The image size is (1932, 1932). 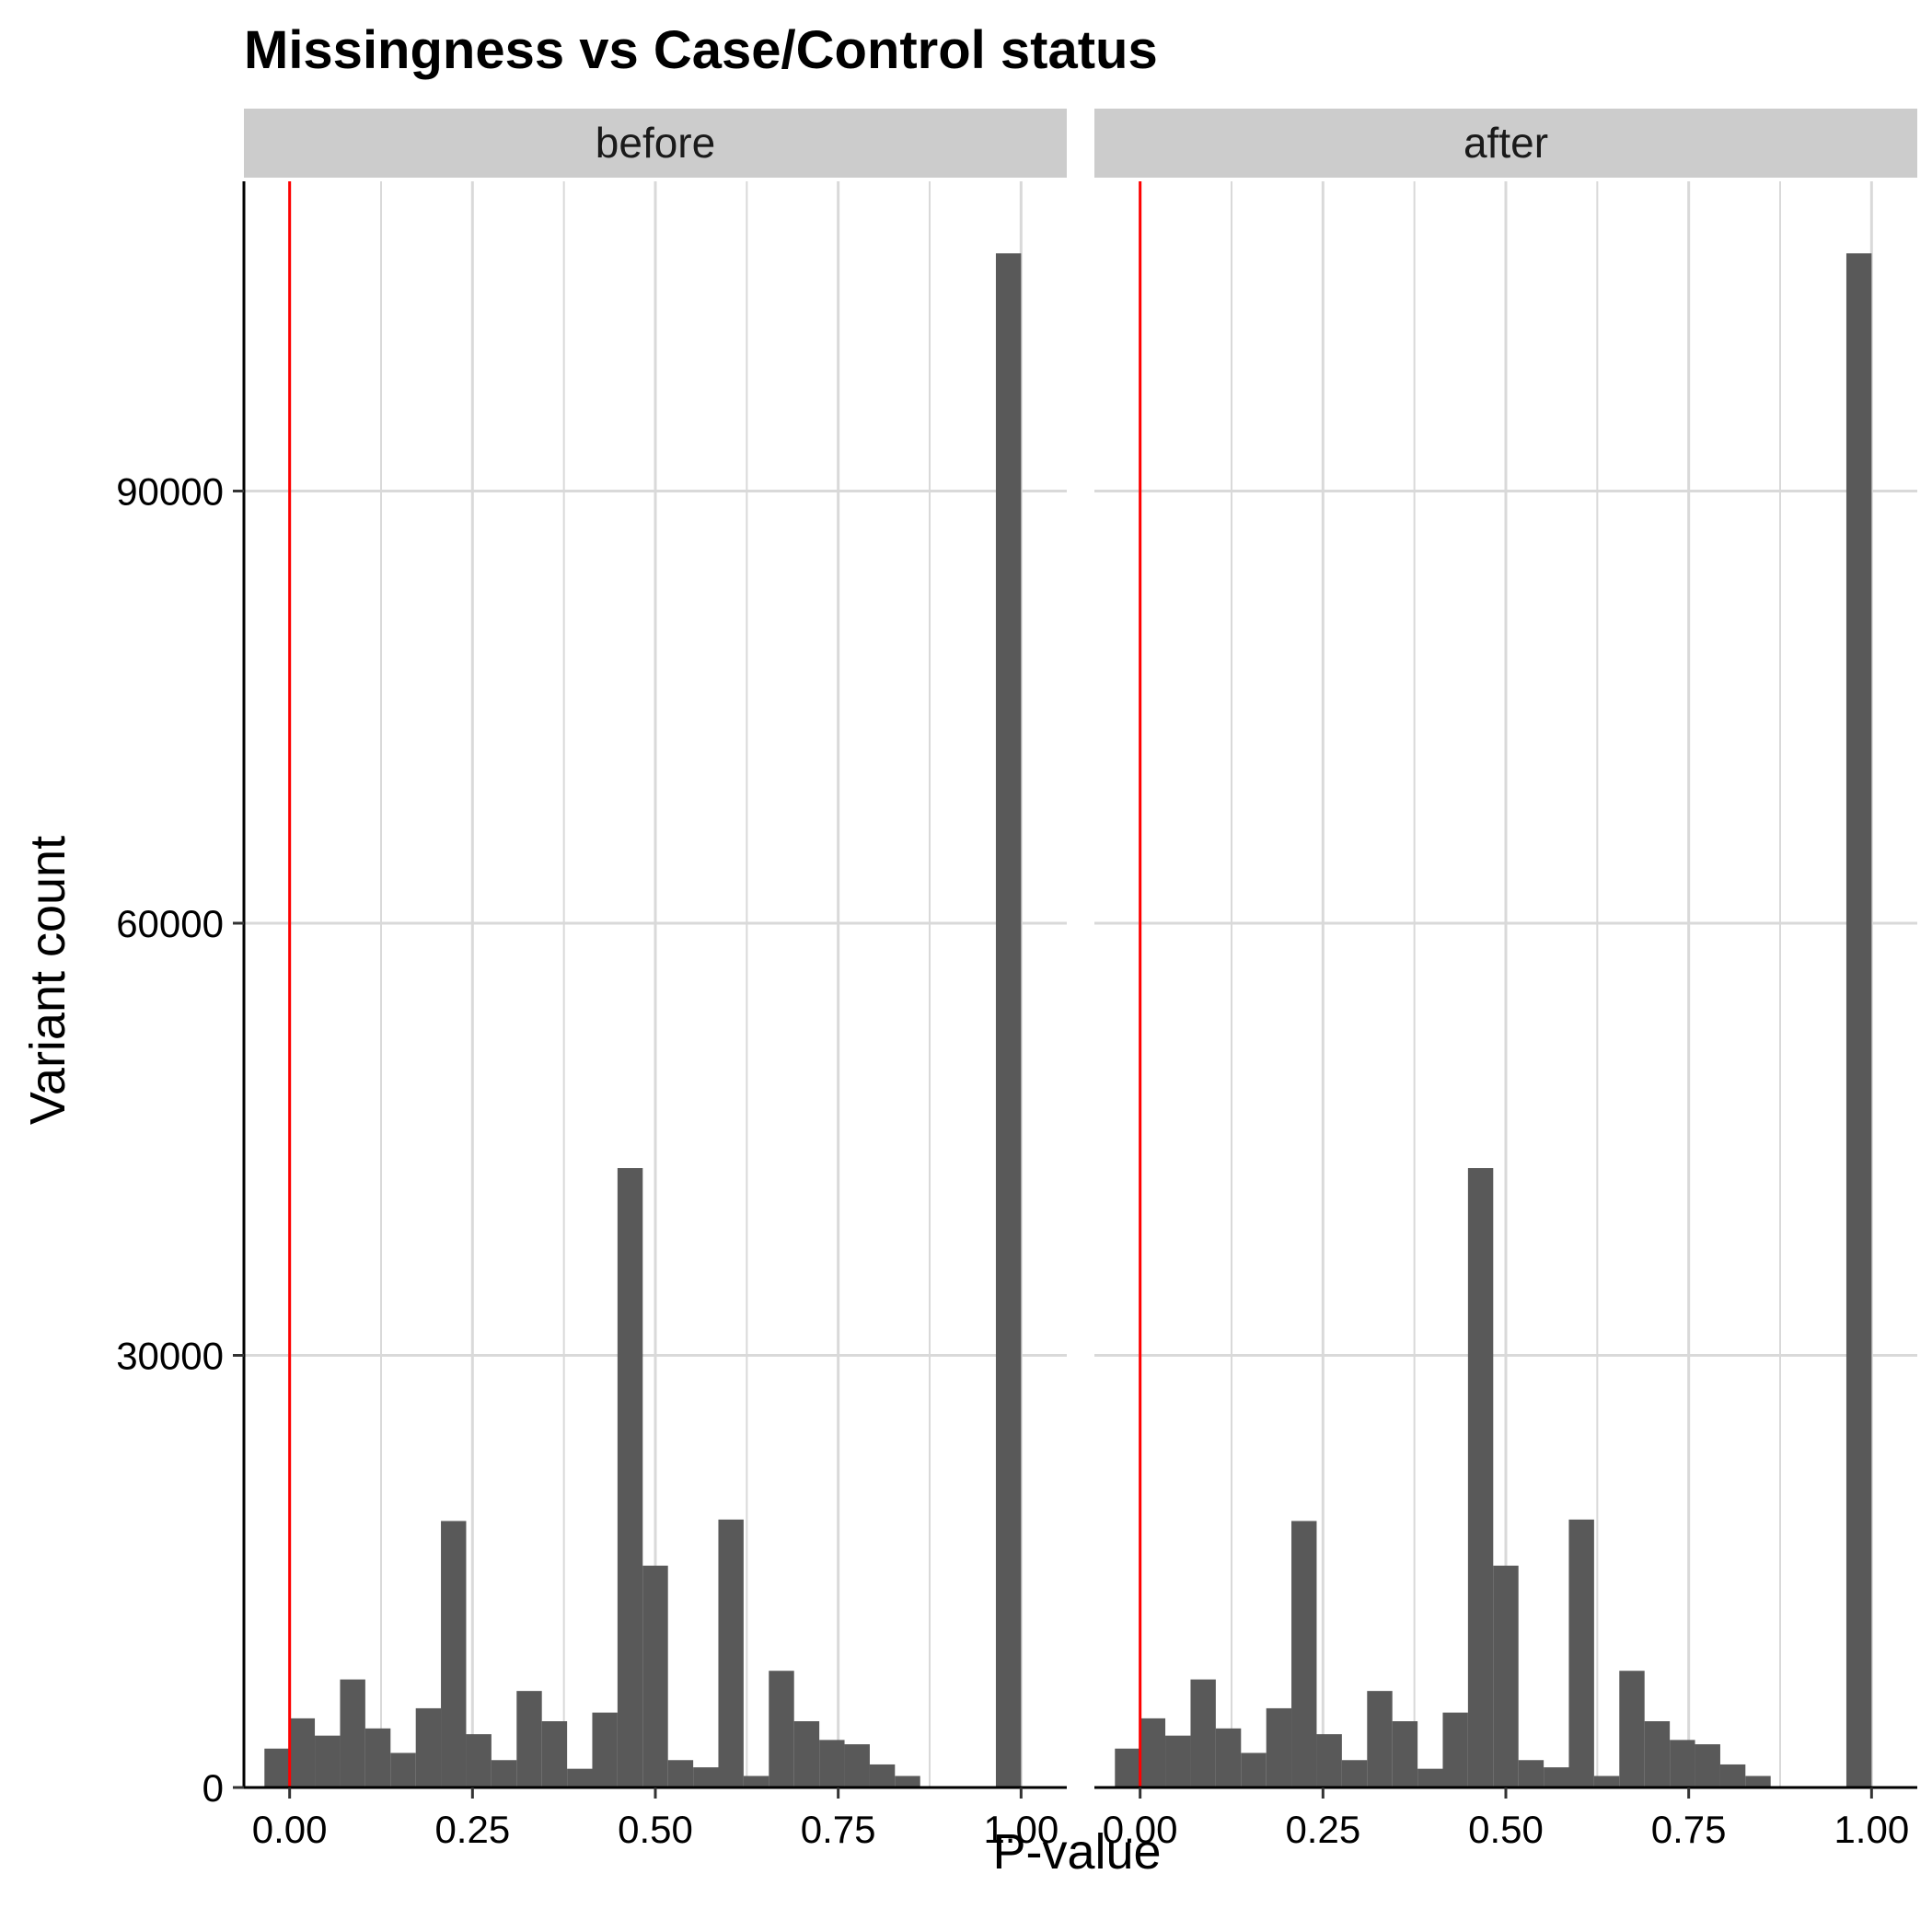 I want to click on y-tick-label: 60000, so click(x=170, y=924).